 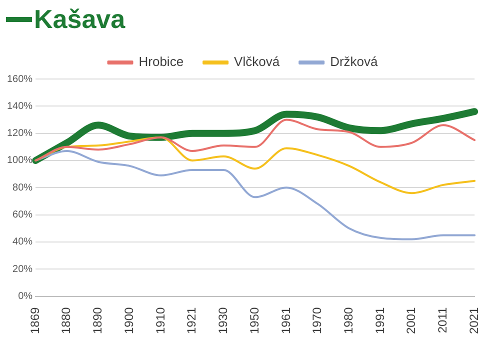 What do you see at coordinates (20, 79) in the screenshot?
I see `y-tick-label: 160%` at bounding box center [20, 79].